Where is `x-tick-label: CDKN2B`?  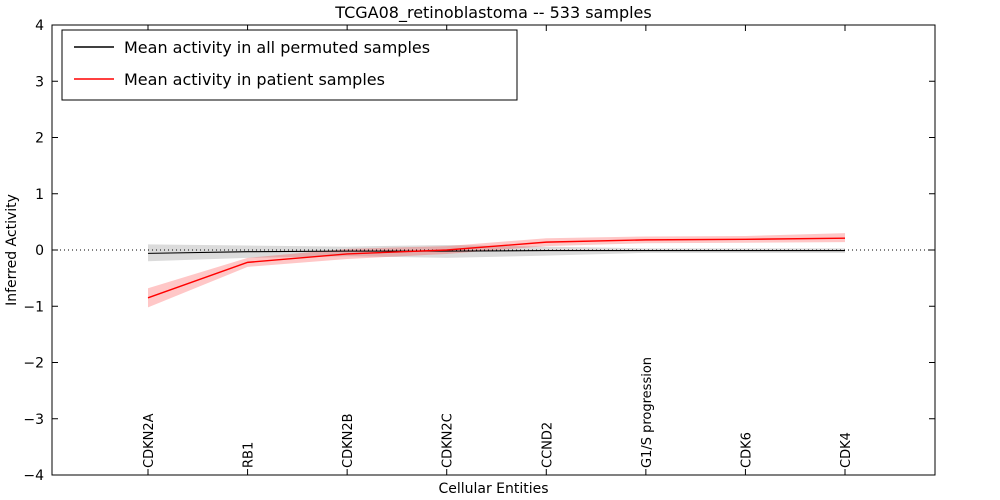
x-tick-label: CDKN2B is located at coordinates (348, 440).